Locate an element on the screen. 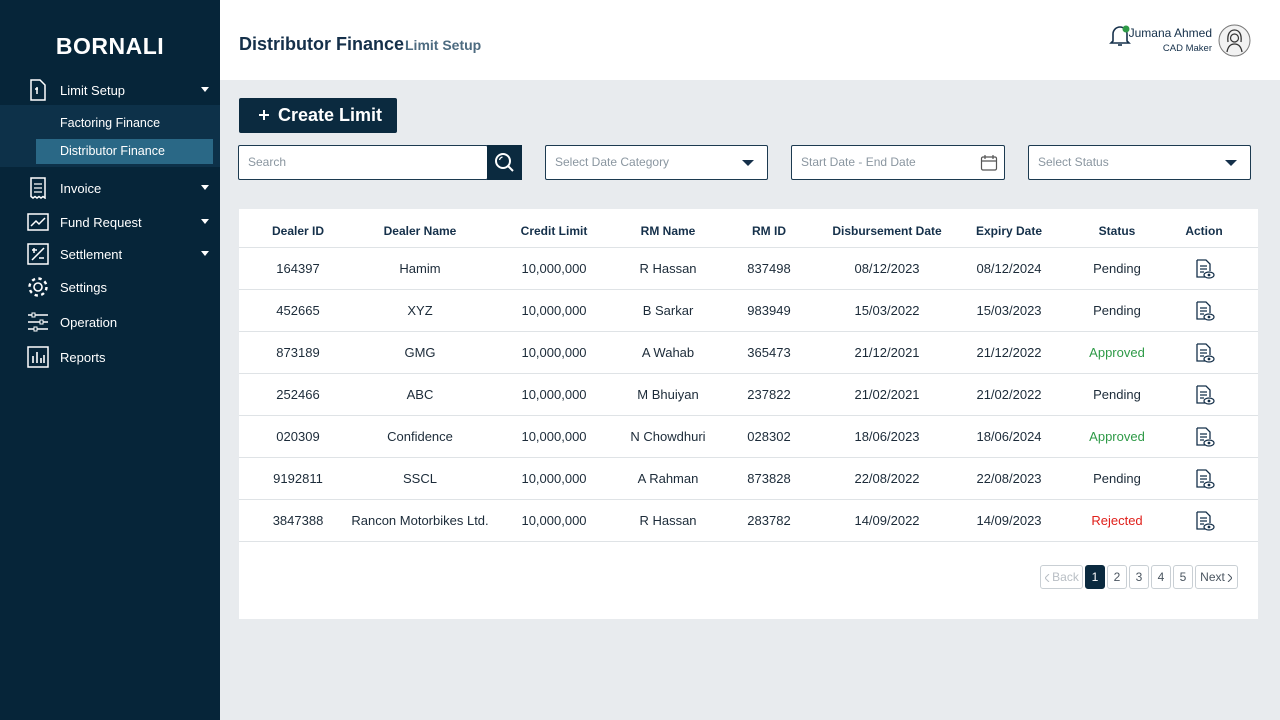 This screenshot has height=720, width=1280. submenu-item: Distributor Finance is located at coordinates (124, 151).